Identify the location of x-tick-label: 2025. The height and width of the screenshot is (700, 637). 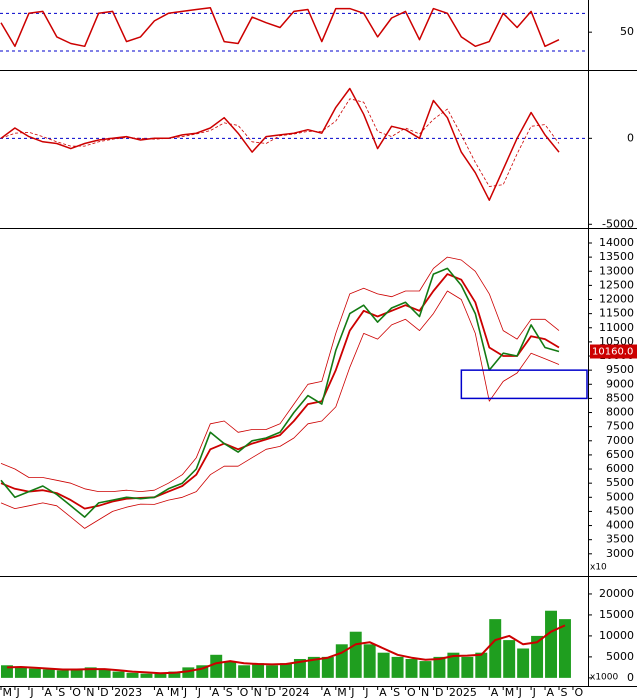
(463, 692).